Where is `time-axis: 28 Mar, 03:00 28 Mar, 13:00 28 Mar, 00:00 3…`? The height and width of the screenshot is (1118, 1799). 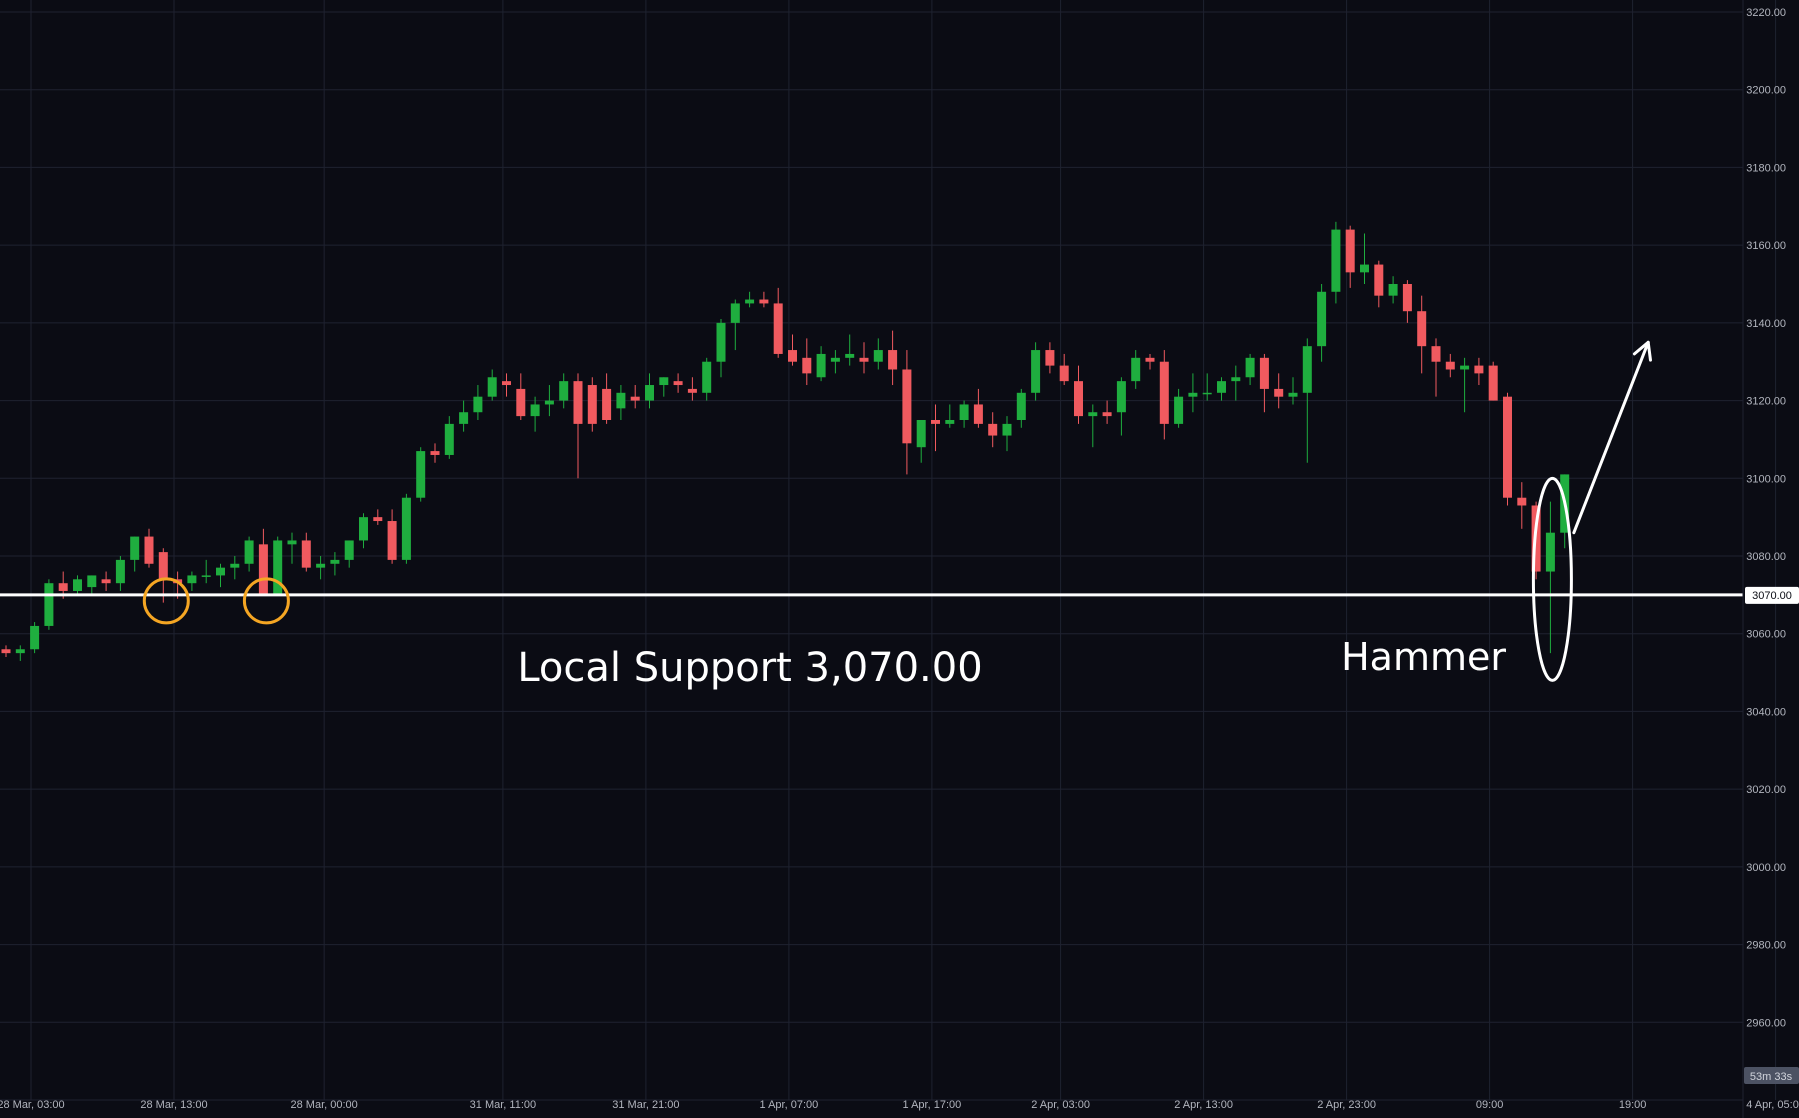
time-axis: 28 Mar, 03:00 28 Mar, 13:00 28 Mar, 00:00 3… is located at coordinates (899, 1105).